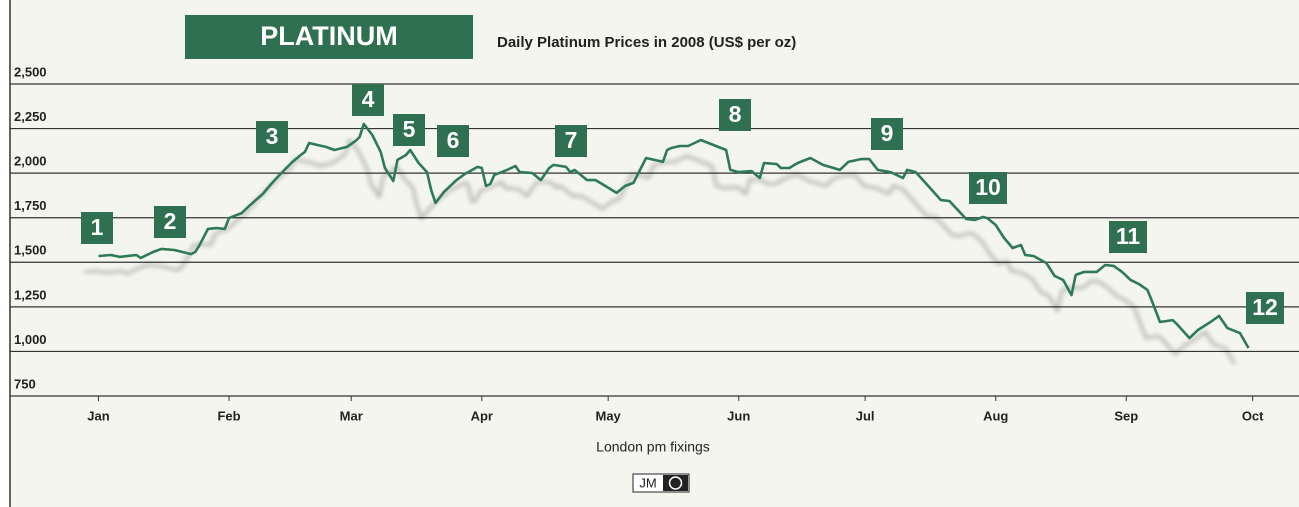 The height and width of the screenshot is (507, 1299). What do you see at coordinates (25, 383) in the screenshot?
I see `y-tick-label: 750` at bounding box center [25, 383].